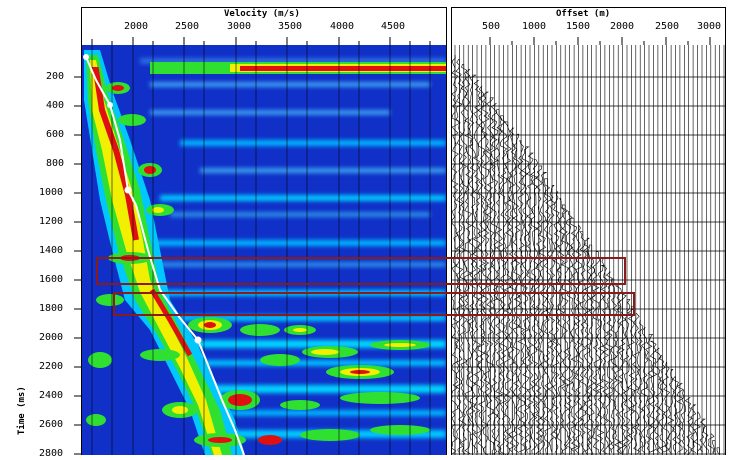 The height and width of the screenshot is (460, 732). I want to click on offset-tick: 1000, so click(534, 26).